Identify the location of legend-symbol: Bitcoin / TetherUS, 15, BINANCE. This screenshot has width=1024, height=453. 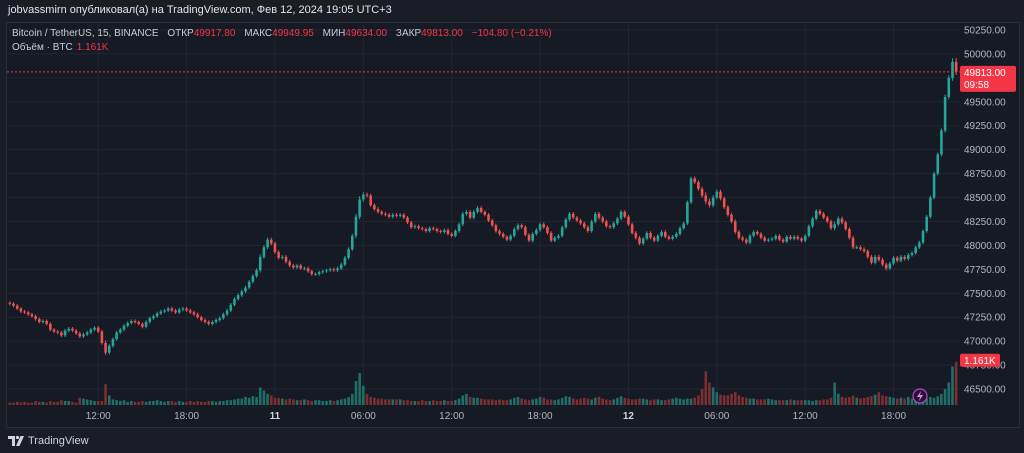
(85, 33).